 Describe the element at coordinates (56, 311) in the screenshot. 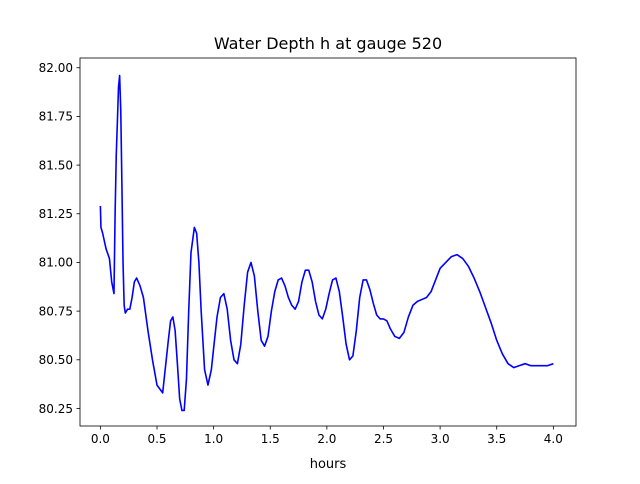

I see `y-tick-label: 80.75` at that location.